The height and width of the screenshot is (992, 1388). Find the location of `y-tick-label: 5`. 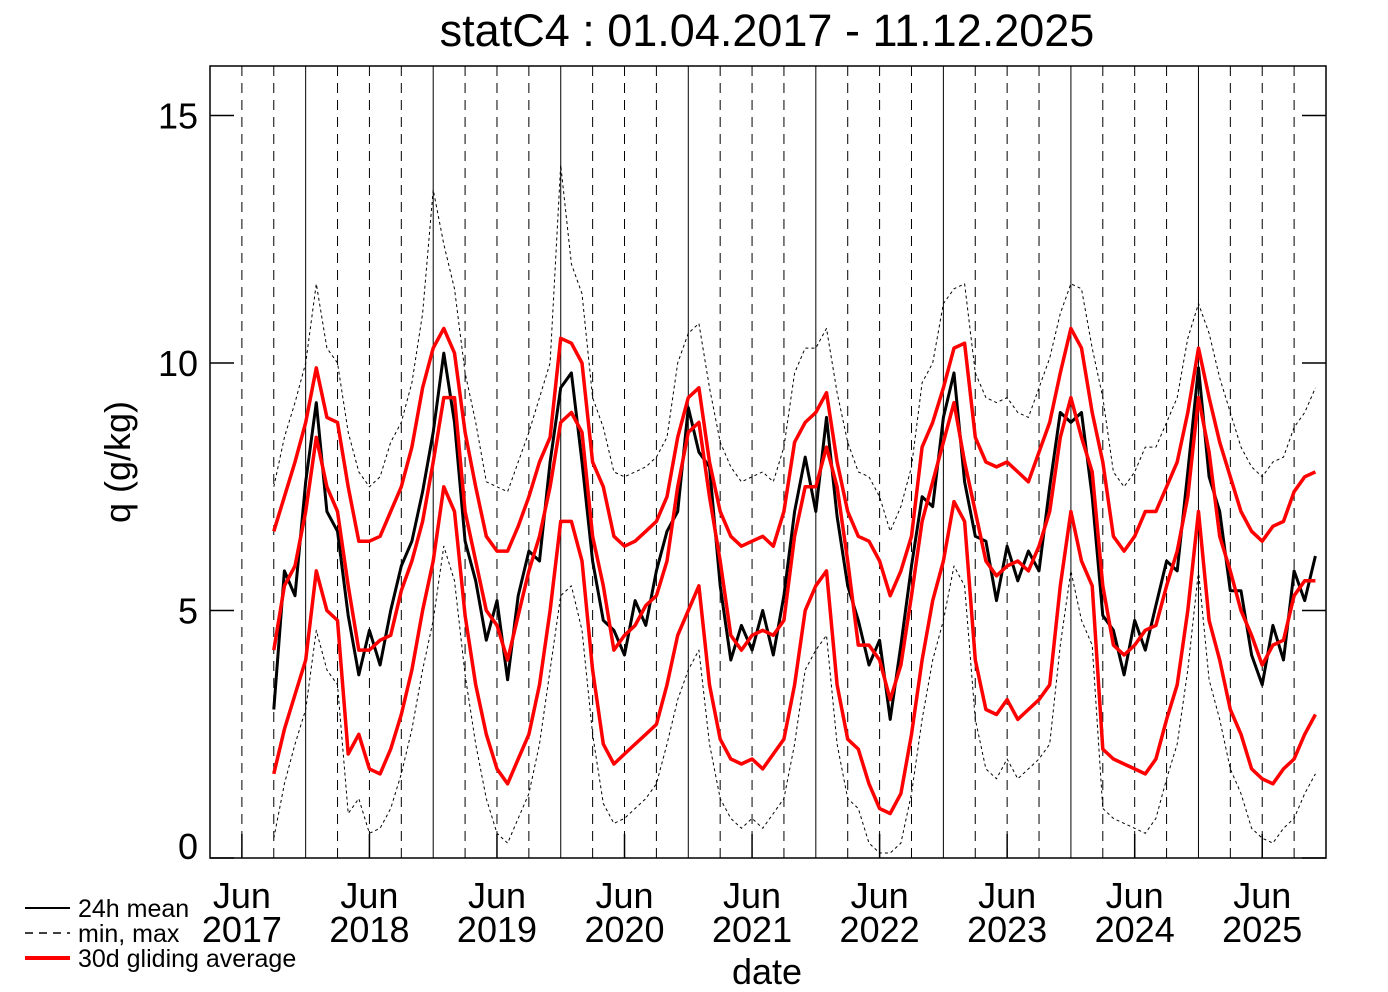

y-tick-label: 5 is located at coordinates (188, 611).